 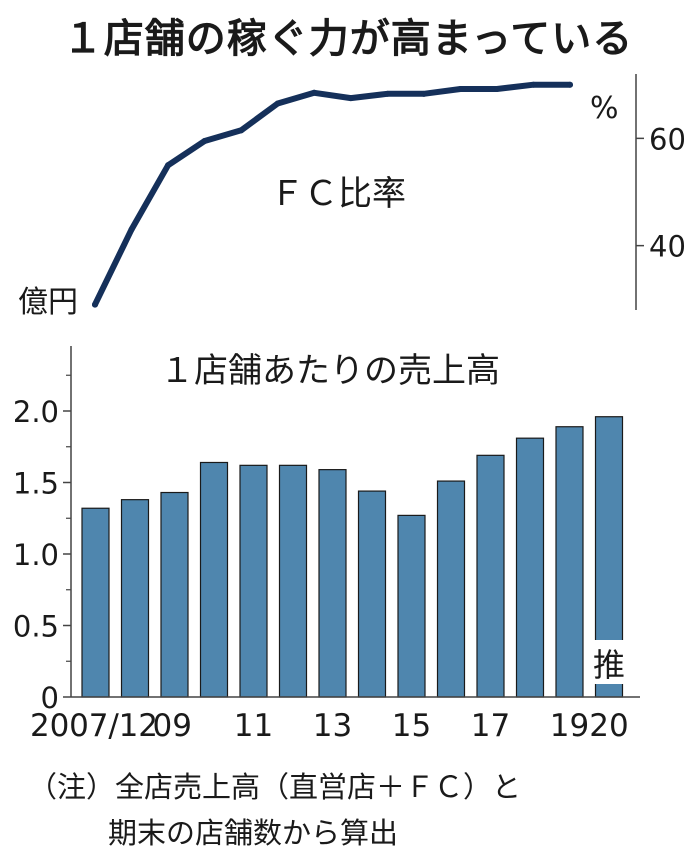 What do you see at coordinates (332, 726) in the screenshot?
I see `bar-x-tick-label: 13` at bounding box center [332, 726].